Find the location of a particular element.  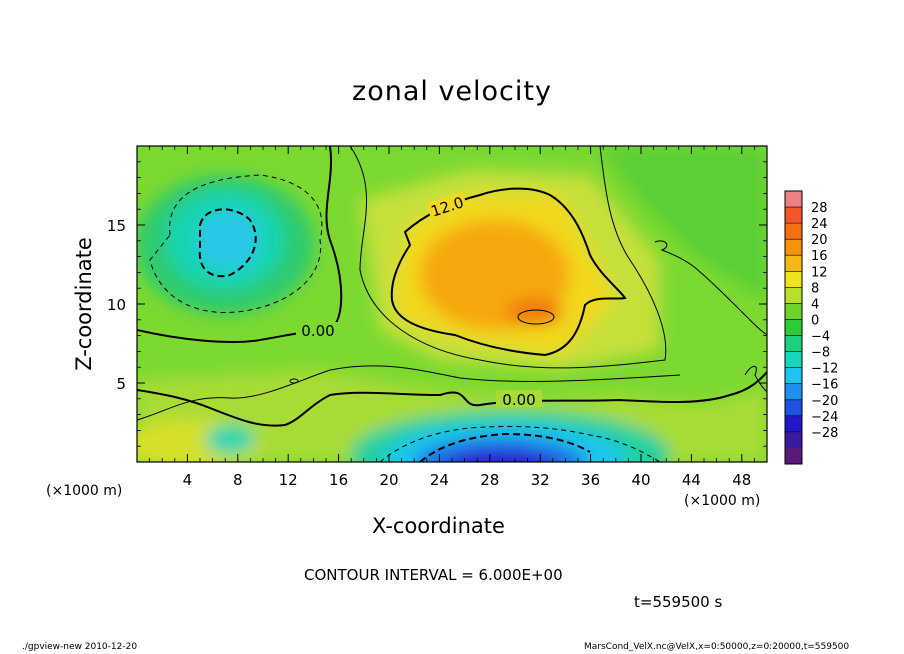

jet-maximum is located at coordinates (535, 312).